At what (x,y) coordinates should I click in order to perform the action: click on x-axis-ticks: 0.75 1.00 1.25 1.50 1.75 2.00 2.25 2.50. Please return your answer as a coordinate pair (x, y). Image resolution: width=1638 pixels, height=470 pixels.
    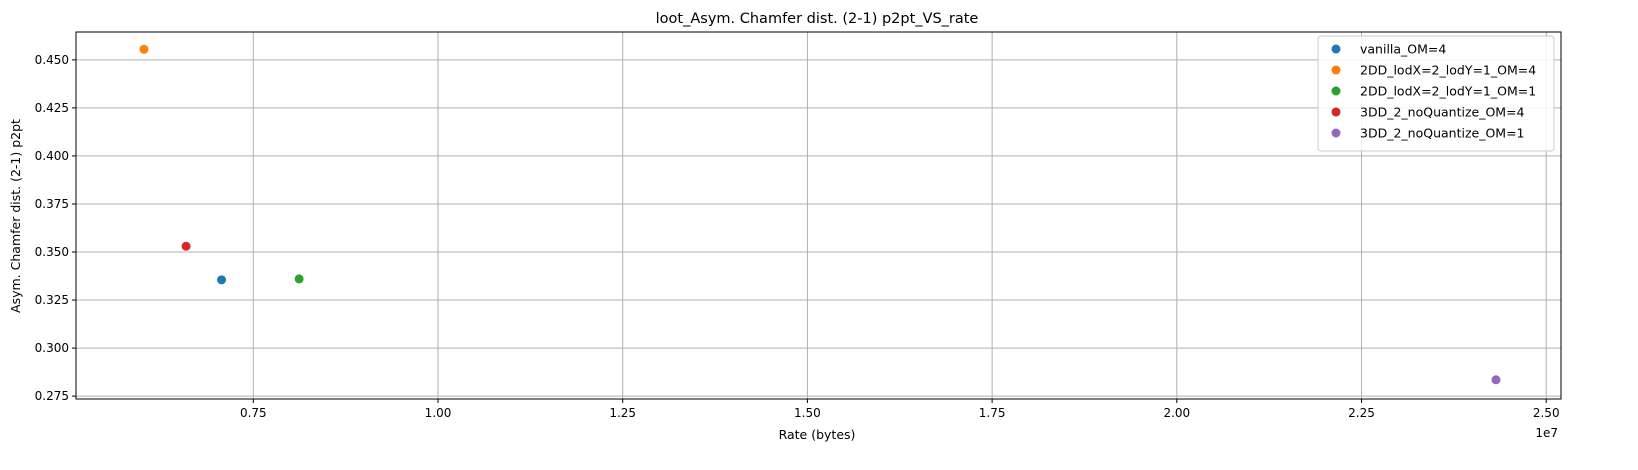
    Looking at the image, I should click on (900, 409).